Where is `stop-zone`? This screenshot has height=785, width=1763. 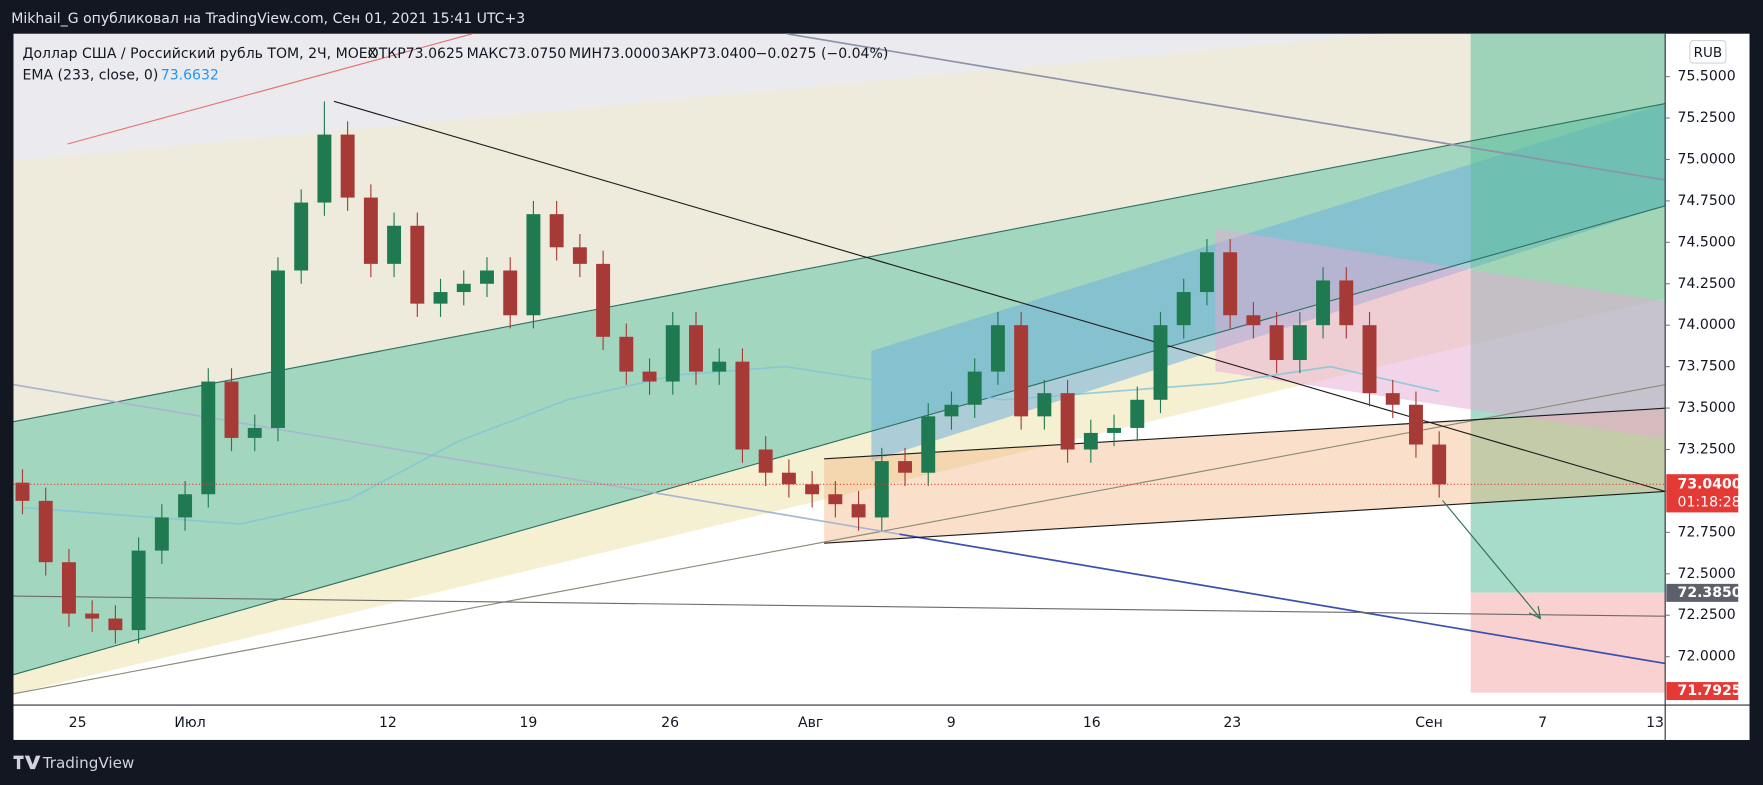 stop-zone is located at coordinates (1568, 642).